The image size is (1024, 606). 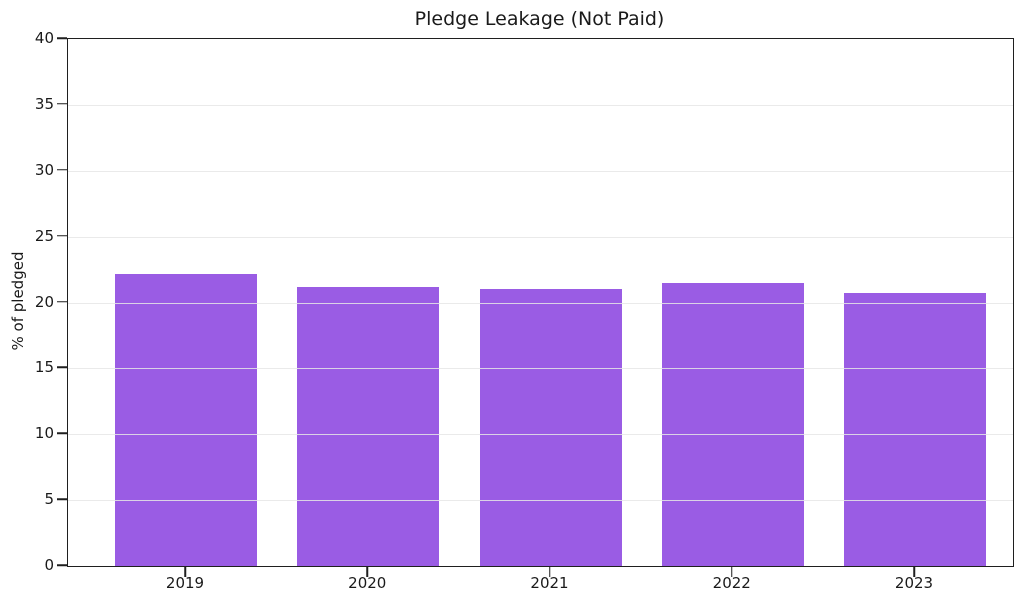 I want to click on y-tick-label-25: 25, so click(x=44, y=235).